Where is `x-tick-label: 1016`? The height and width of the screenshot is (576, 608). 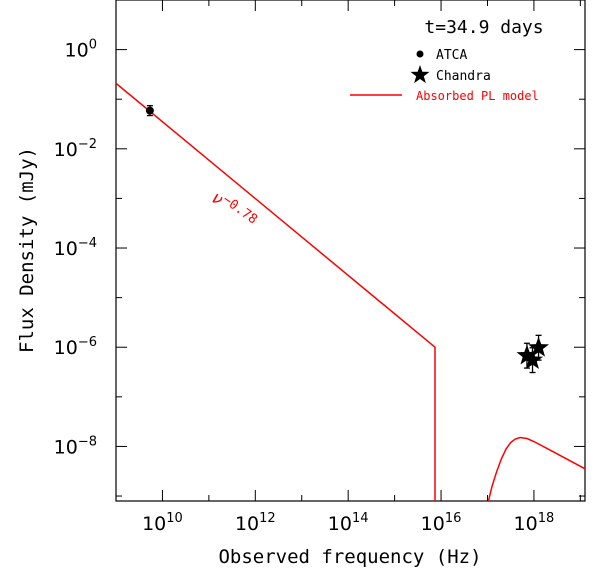
x-tick-label: 1016 is located at coordinates (441, 523).